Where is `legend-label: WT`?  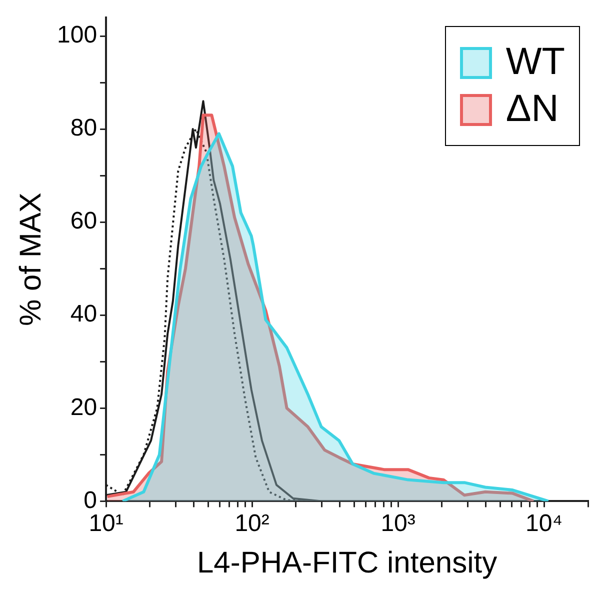 legend-label: WT is located at coordinates (535, 62).